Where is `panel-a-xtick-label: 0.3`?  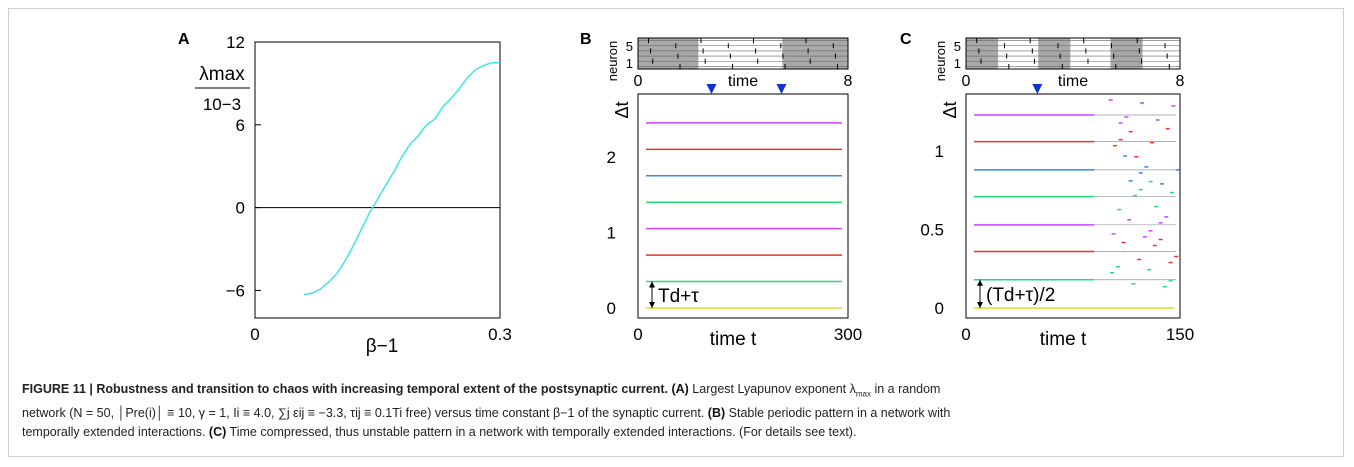
panel-a-xtick-label: 0.3 is located at coordinates (500, 334).